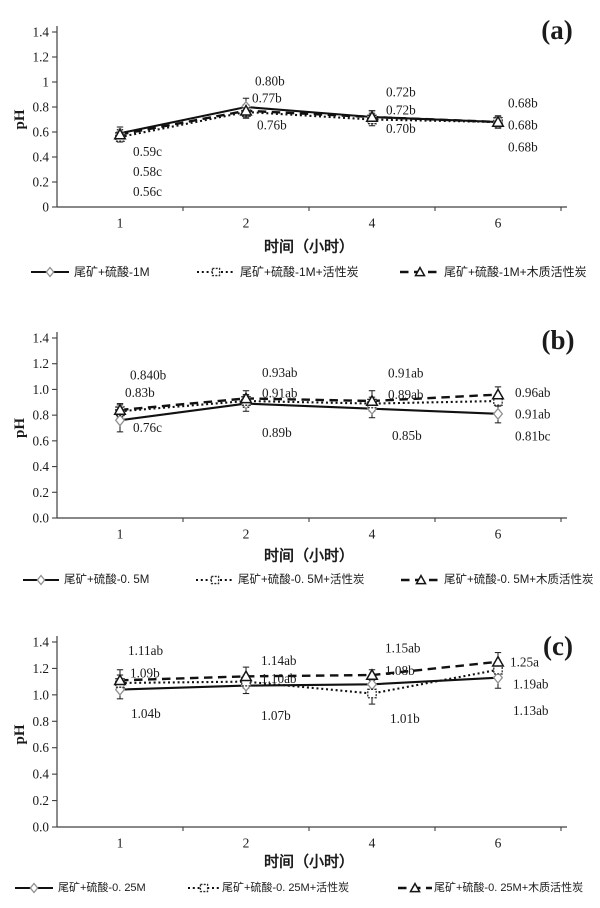  I want to click on point-label: 0.58c, so click(147, 171).